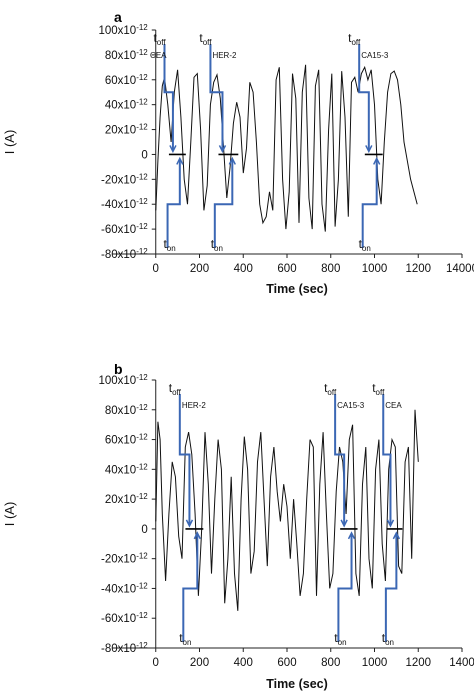 The height and width of the screenshot is (695, 474). I want to click on x-tick-label: 1400, so click(461, 663).